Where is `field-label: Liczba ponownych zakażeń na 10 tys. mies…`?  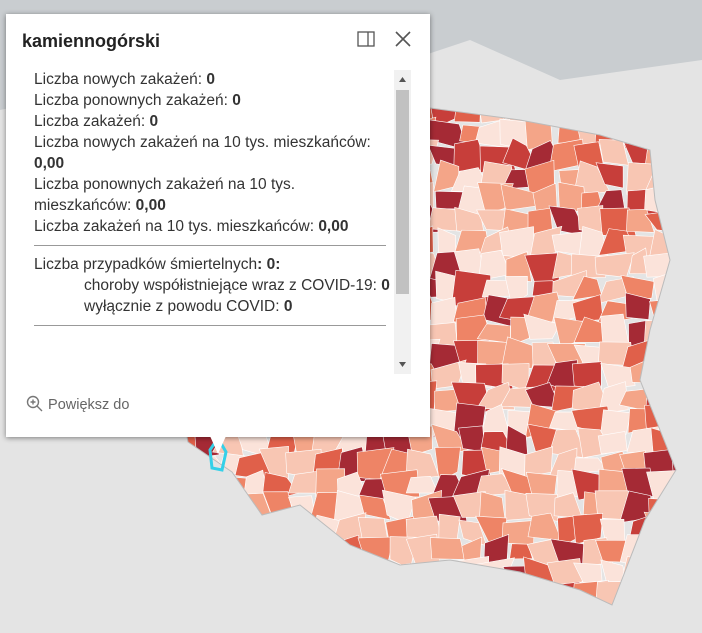 field-label: Liczba ponownych zakażeń na 10 tys. mies… is located at coordinates (165, 195).